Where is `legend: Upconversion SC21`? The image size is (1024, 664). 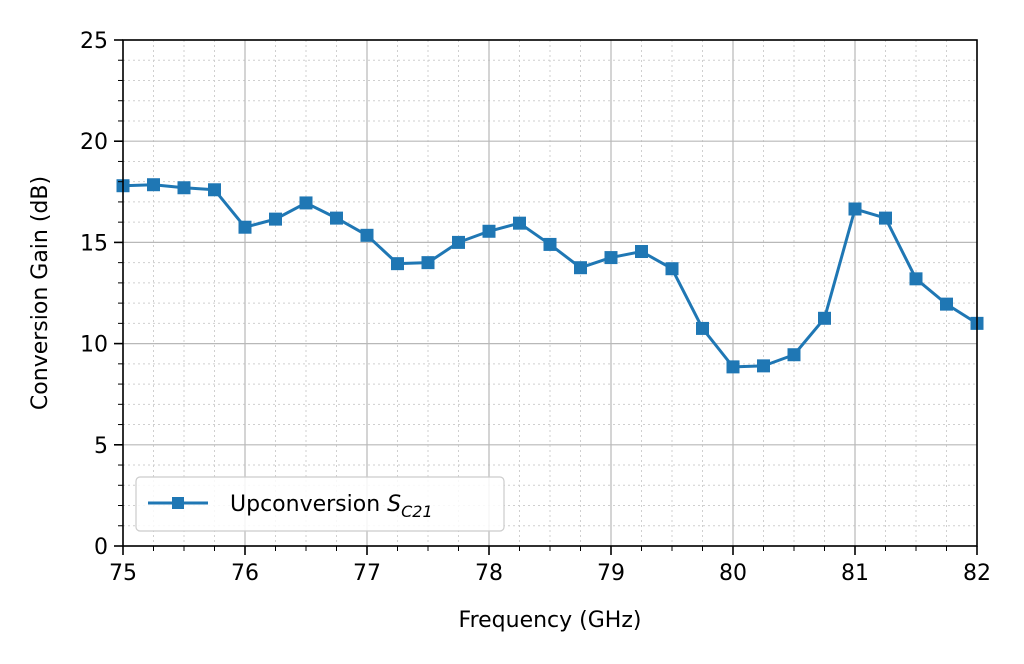
legend: Upconversion SC21 is located at coordinates (320, 504).